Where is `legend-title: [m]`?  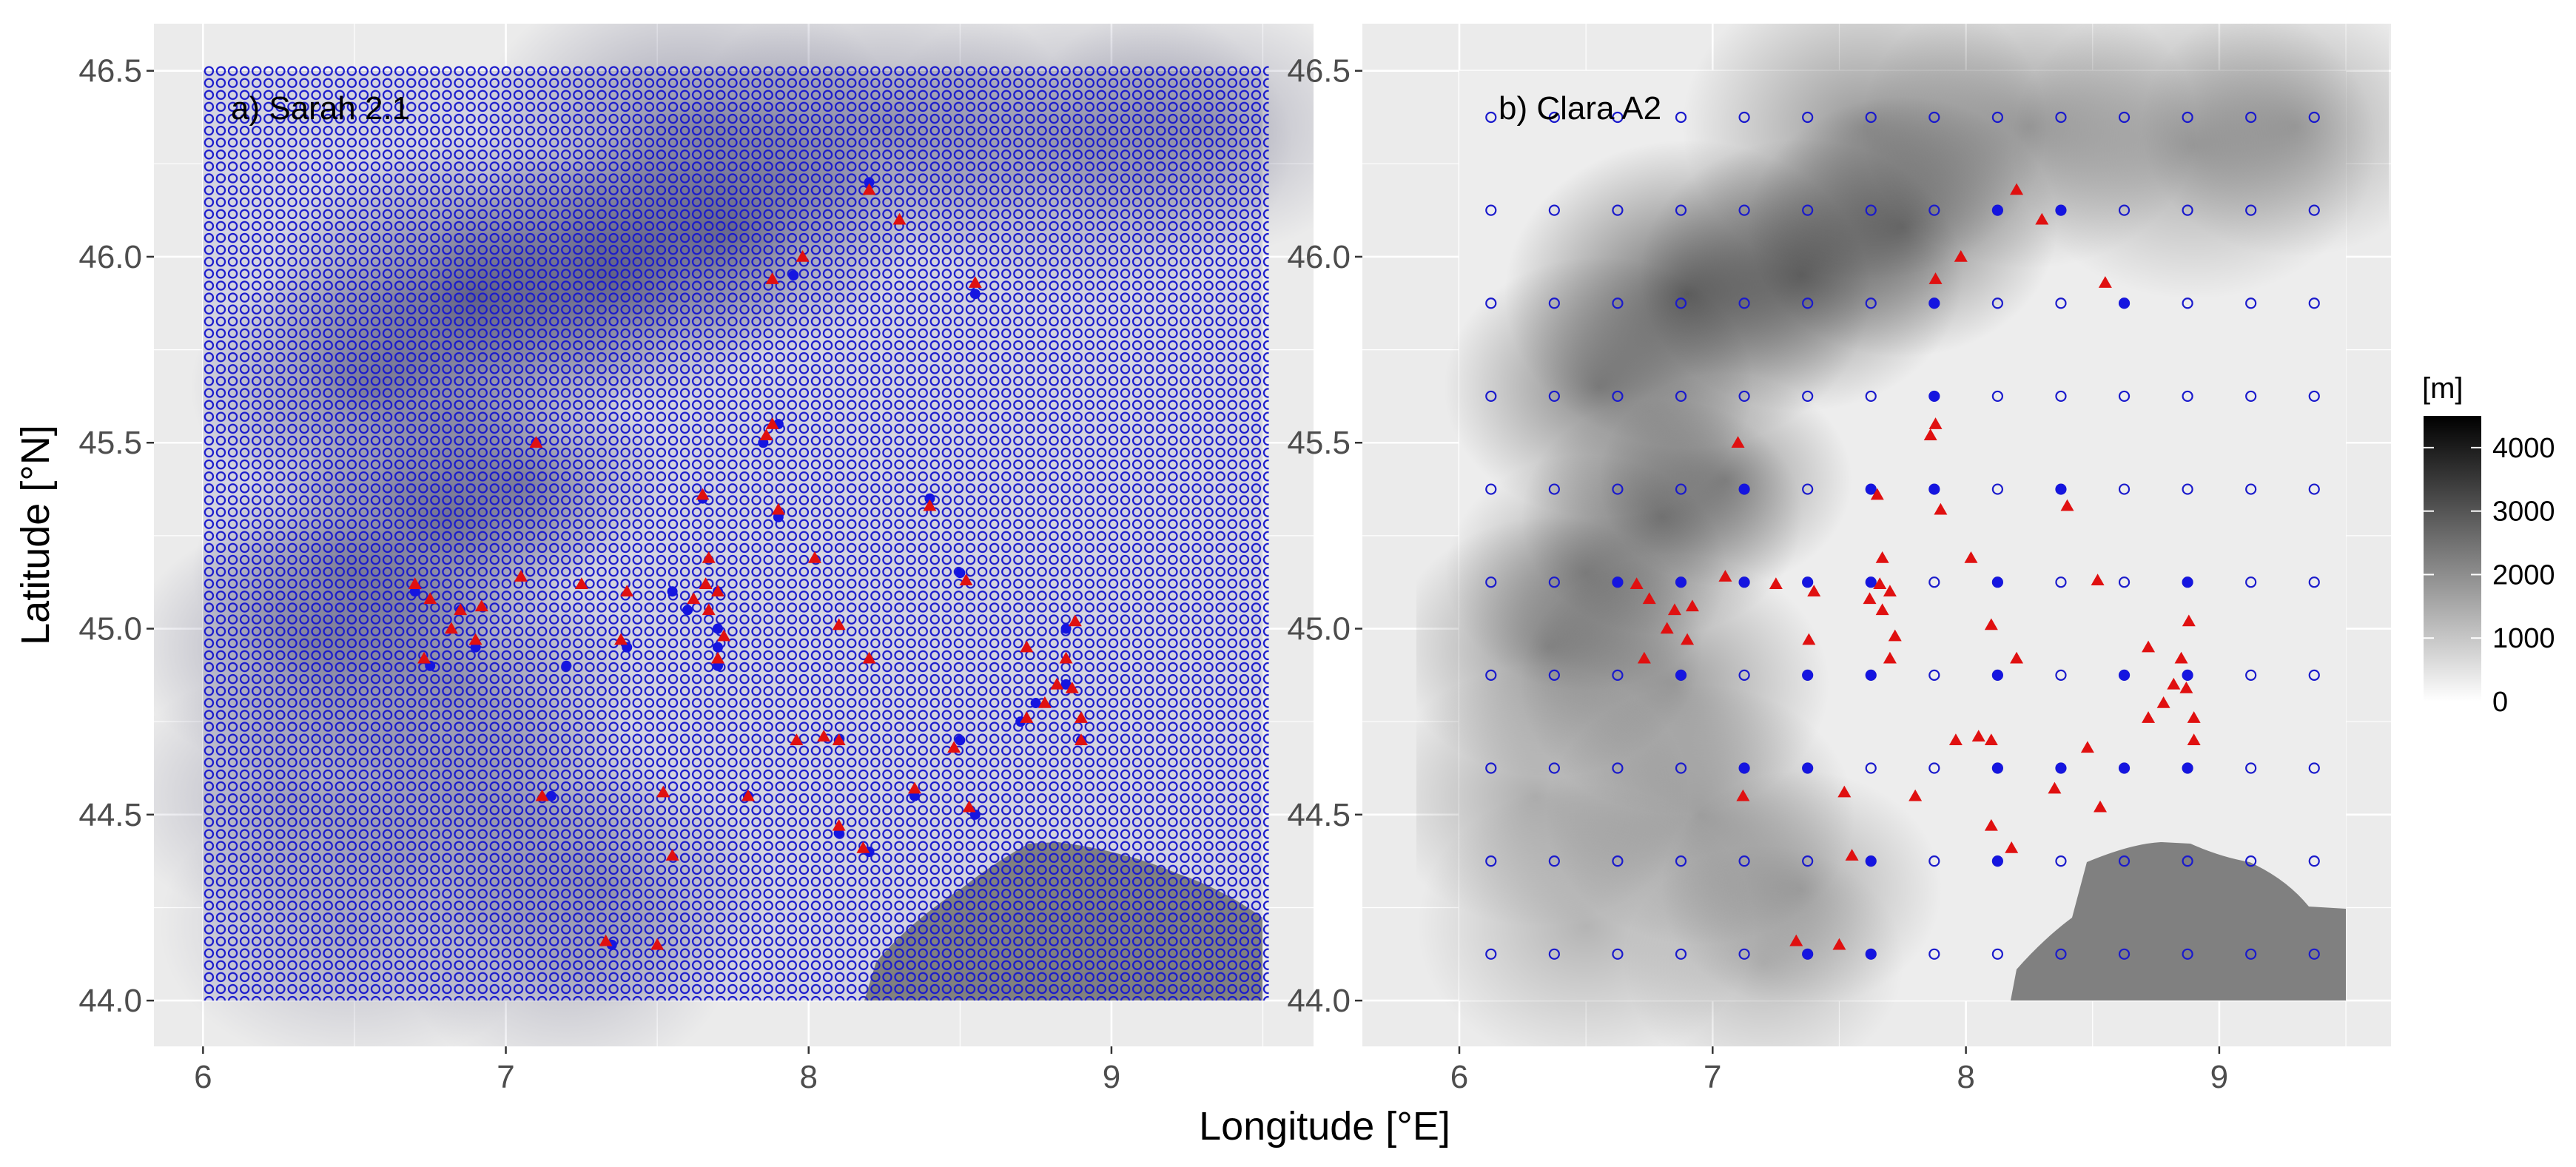 legend-title: [m] is located at coordinates (2443, 388).